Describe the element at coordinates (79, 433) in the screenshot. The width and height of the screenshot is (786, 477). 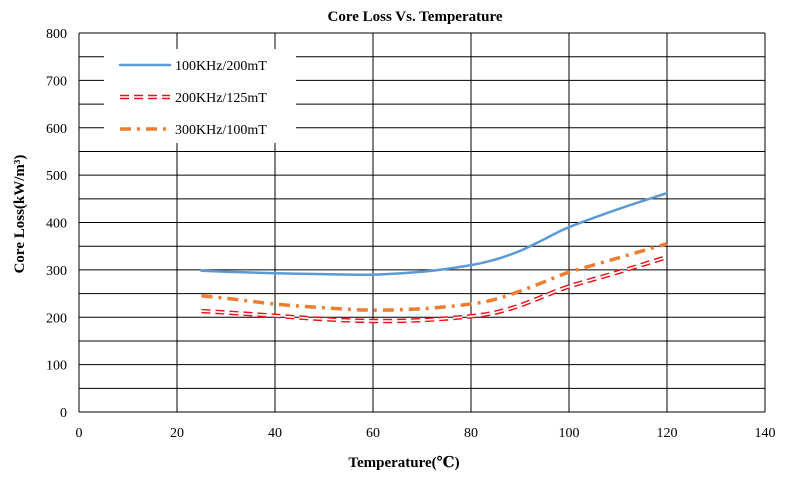
I see `x-tick-label: 0` at that location.